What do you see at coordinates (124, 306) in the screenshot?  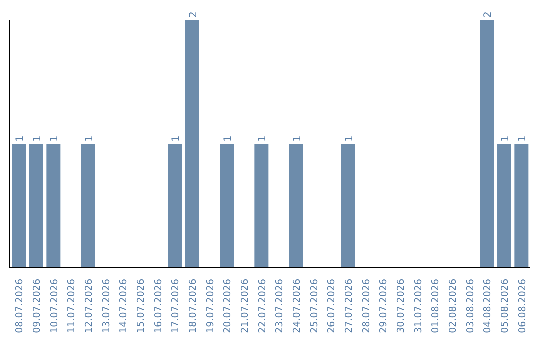 I see `x-tick-label: 14.07.2026` at bounding box center [124, 306].